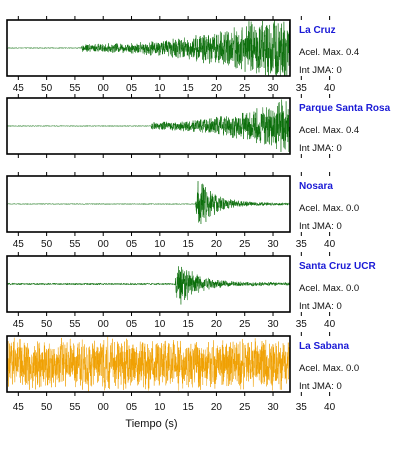 The height and width of the screenshot is (460, 410). I want to click on station-name: La Cruz, so click(317, 30).